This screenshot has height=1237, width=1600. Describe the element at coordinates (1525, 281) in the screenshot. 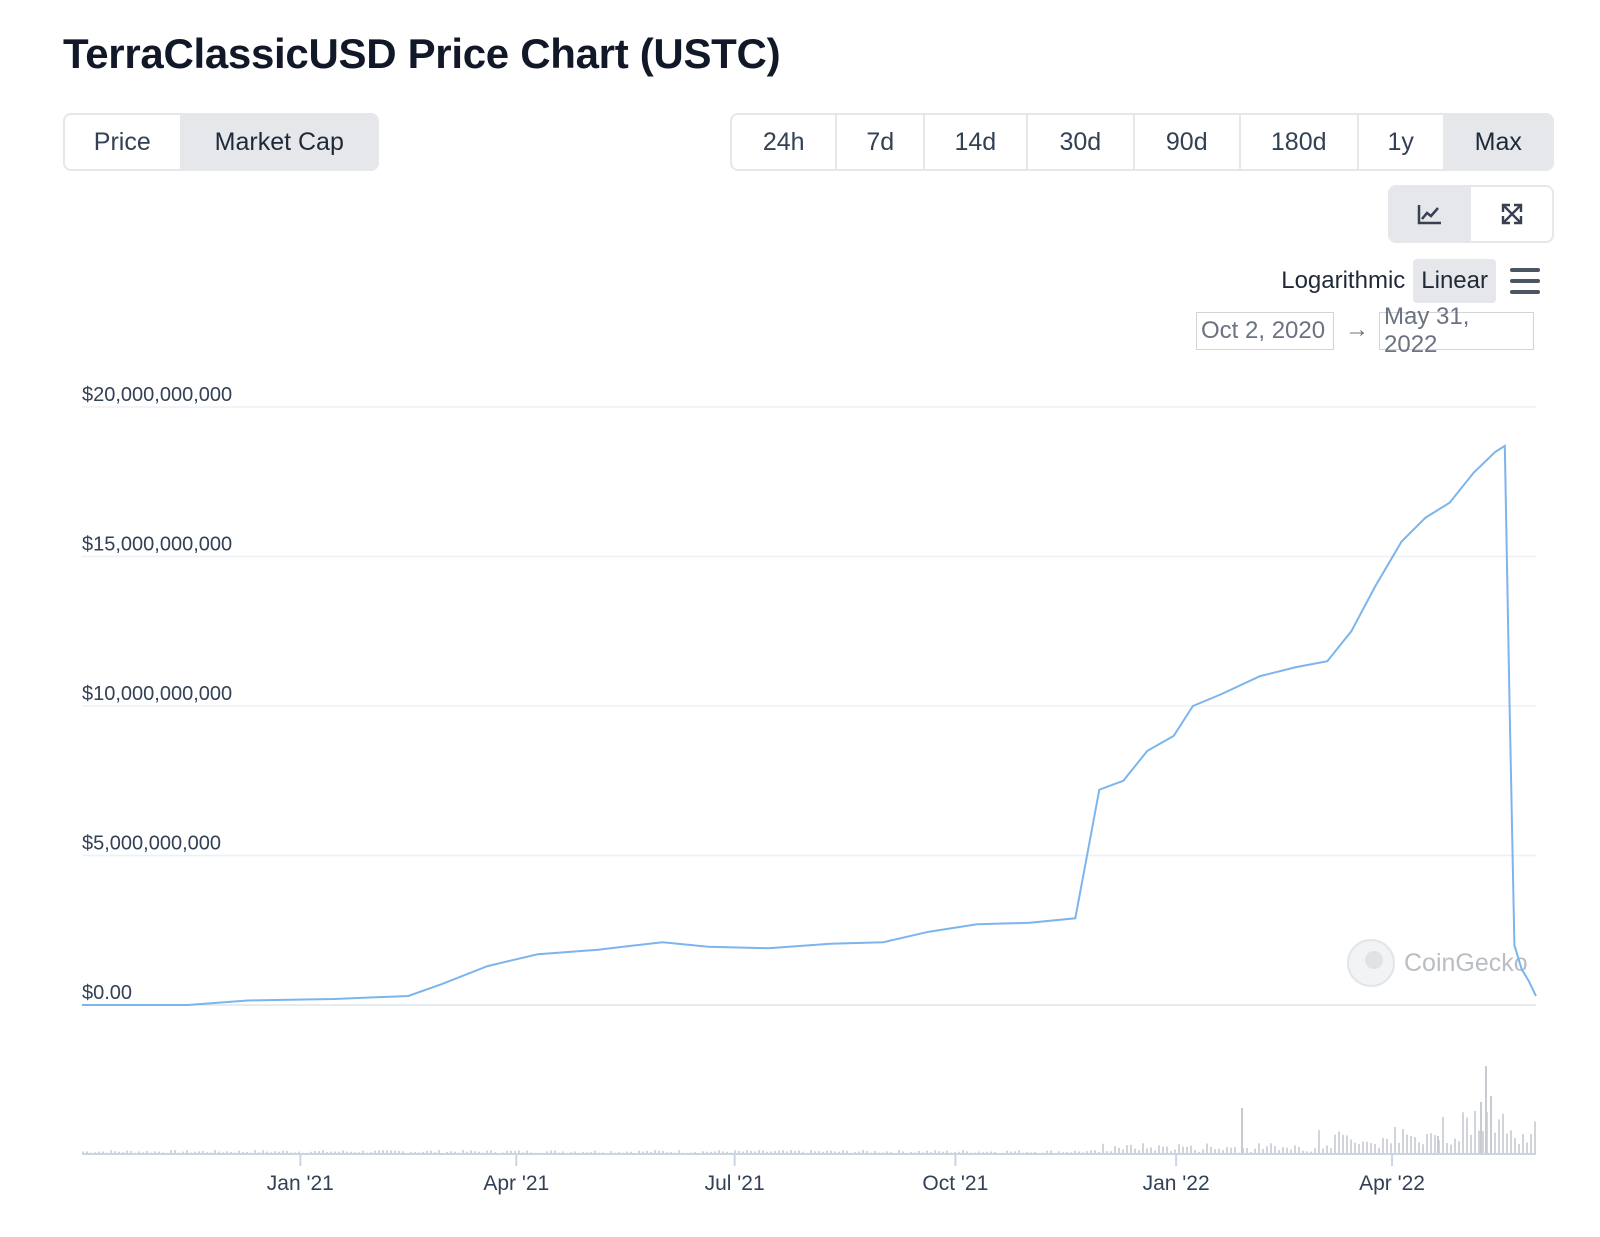

I see `hamburger-menu-icon` at that location.